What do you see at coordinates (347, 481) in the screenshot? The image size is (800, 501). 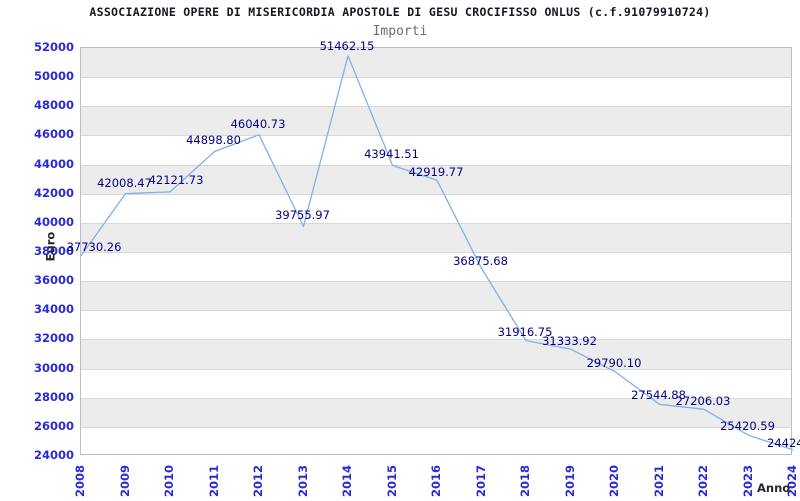 I see `x-tick-label: 2014` at bounding box center [347, 481].